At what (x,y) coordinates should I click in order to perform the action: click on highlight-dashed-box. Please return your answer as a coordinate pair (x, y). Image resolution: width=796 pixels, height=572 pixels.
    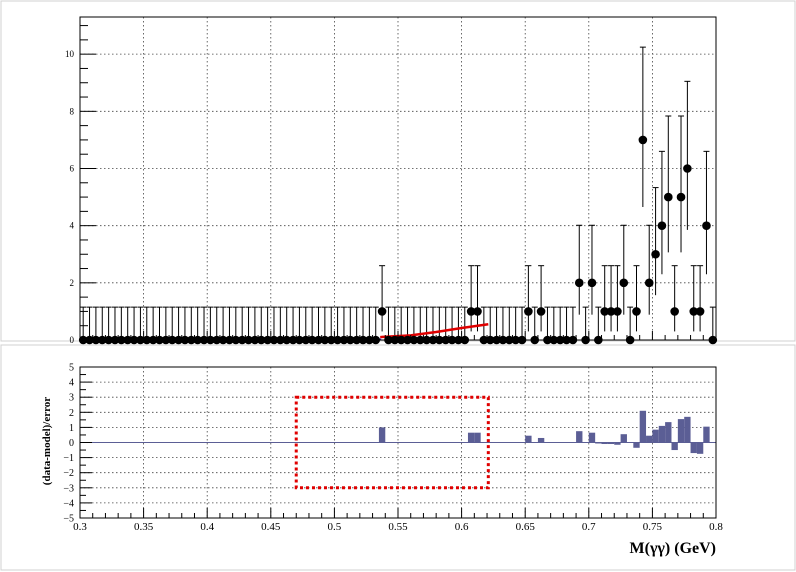
    Looking at the image, I should click on (392, 442).